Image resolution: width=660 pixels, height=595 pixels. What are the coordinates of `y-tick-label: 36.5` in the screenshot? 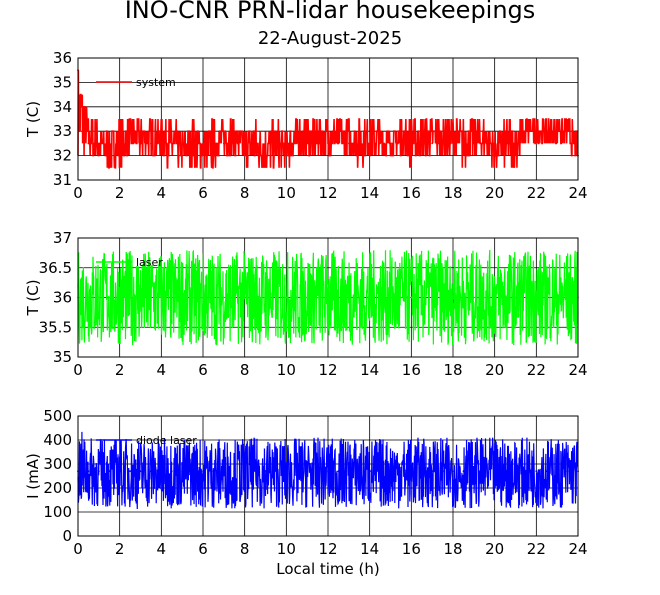 It's located at (55, 268).